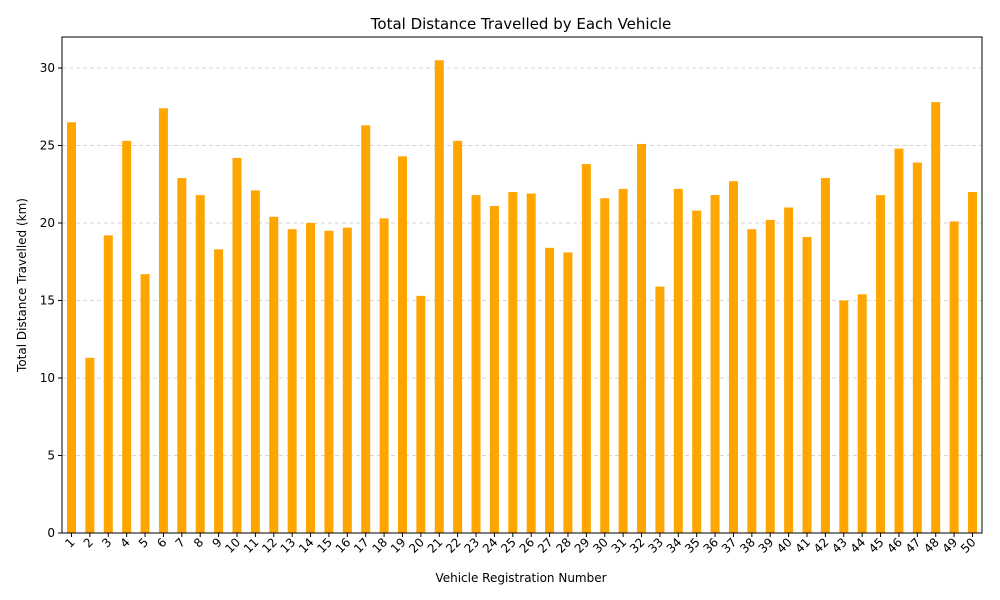 This screenshot has width=1000, height=600. I want to click on x-tick-label: 1, so click(69, 542).